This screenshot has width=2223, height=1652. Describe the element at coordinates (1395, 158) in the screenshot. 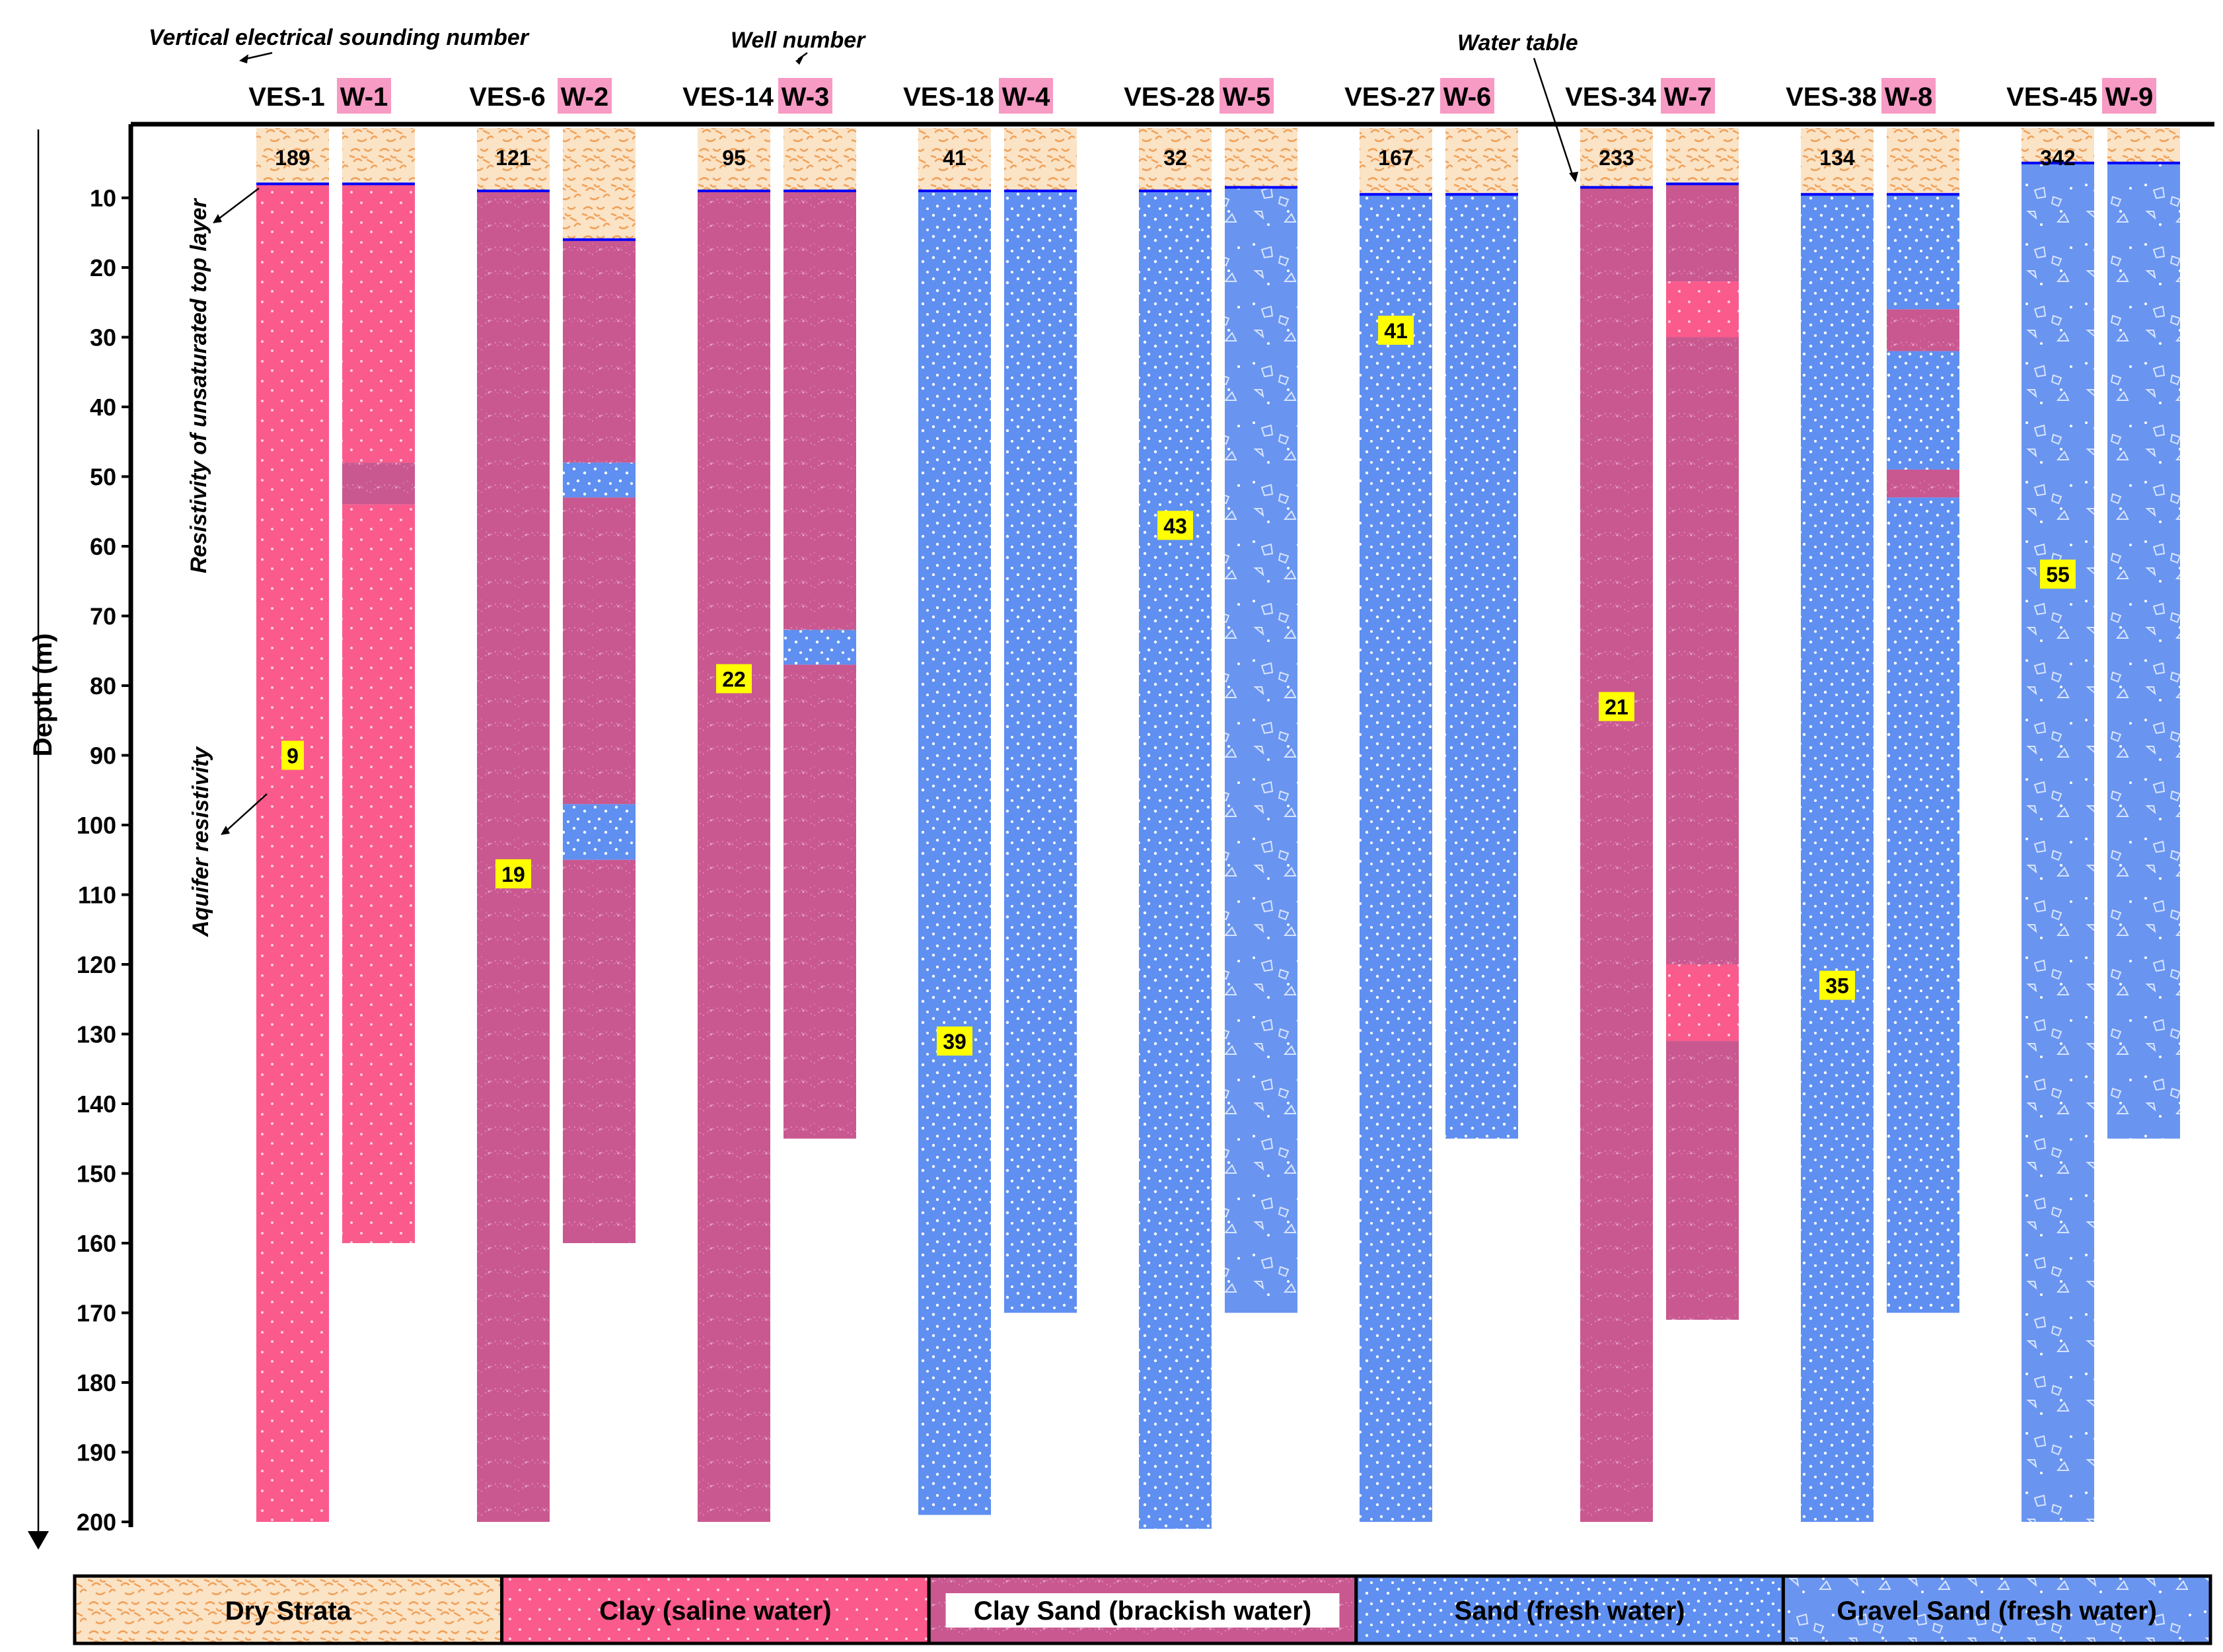

I see `top-resistivity-value: 167` at that location.